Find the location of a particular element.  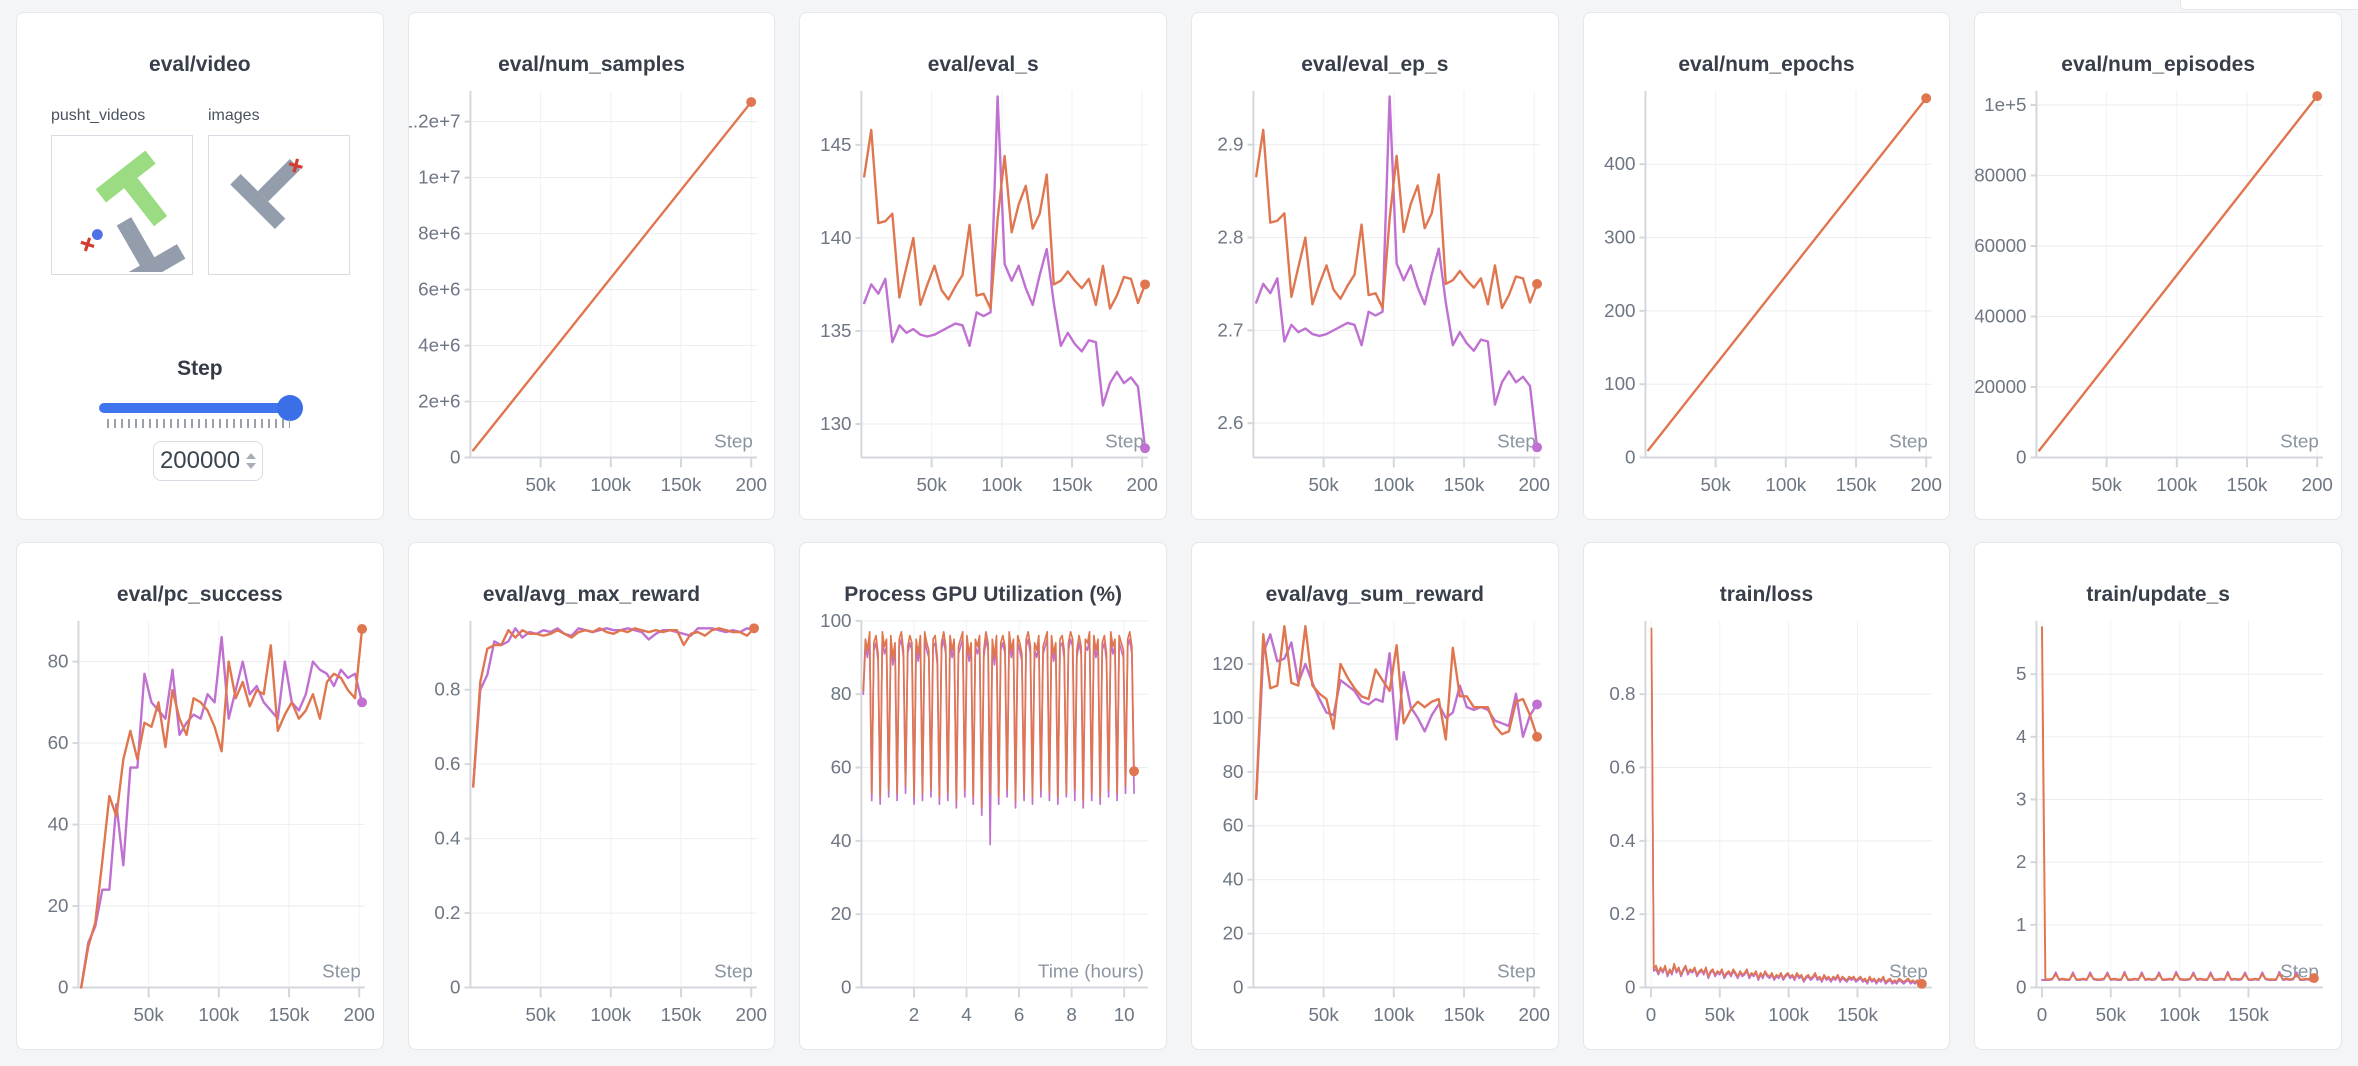

svg-text: 4e+6 is located at coordinates (439, 345).